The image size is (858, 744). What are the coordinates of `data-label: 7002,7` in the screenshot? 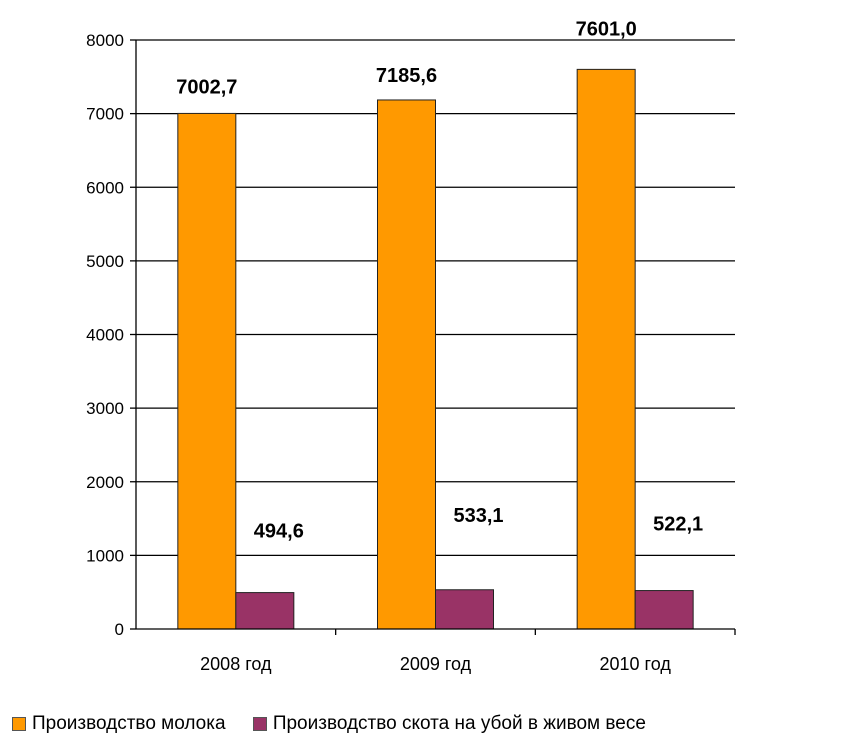 It's located at (206, 87).